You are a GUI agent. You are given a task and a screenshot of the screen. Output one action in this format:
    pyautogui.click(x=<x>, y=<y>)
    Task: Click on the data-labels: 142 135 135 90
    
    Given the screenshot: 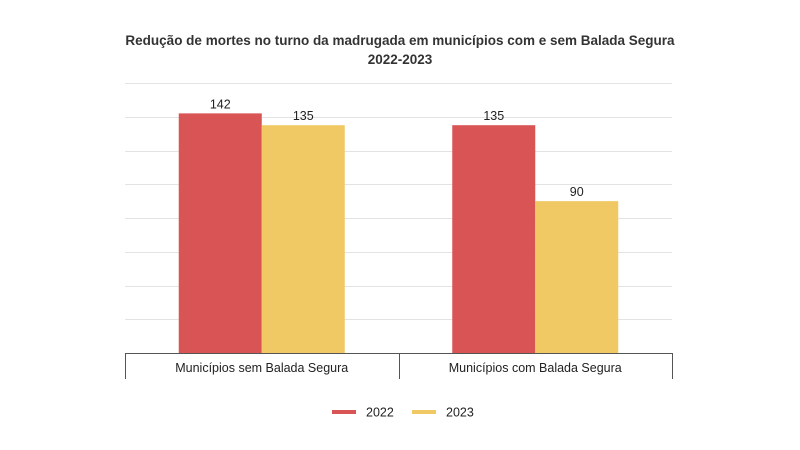 What is the action you would take?
    pyautogui.click(x=397, y=148)
    